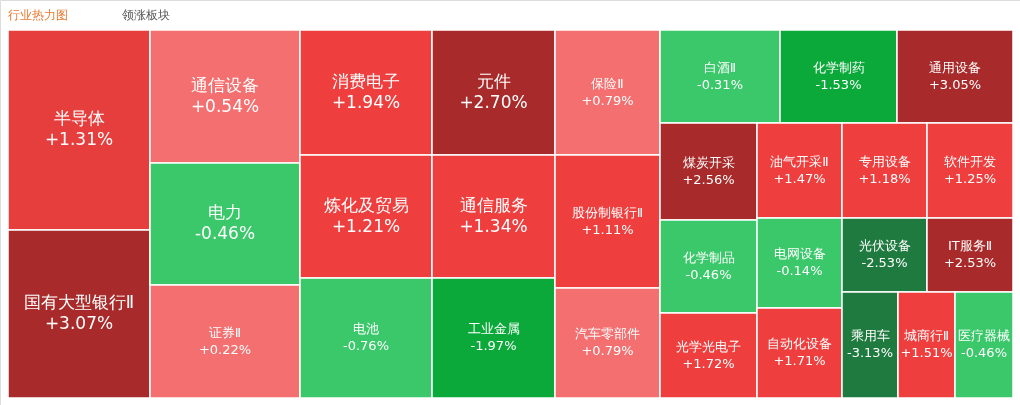  What do you see at coordinates (970, 178) in the screenshot?
I see `data-label: +1.25%` at bounding box center [970, 178].